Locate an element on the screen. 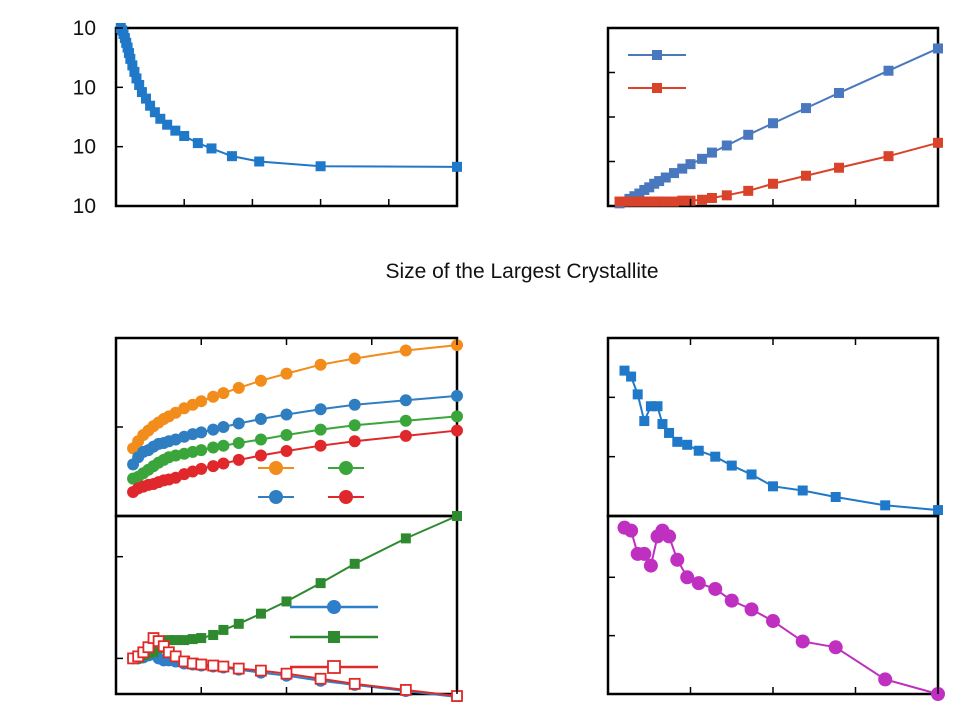 The width and height of the screenshot is (967, 702). panel-a-frame is located at coordinates (286, 117).